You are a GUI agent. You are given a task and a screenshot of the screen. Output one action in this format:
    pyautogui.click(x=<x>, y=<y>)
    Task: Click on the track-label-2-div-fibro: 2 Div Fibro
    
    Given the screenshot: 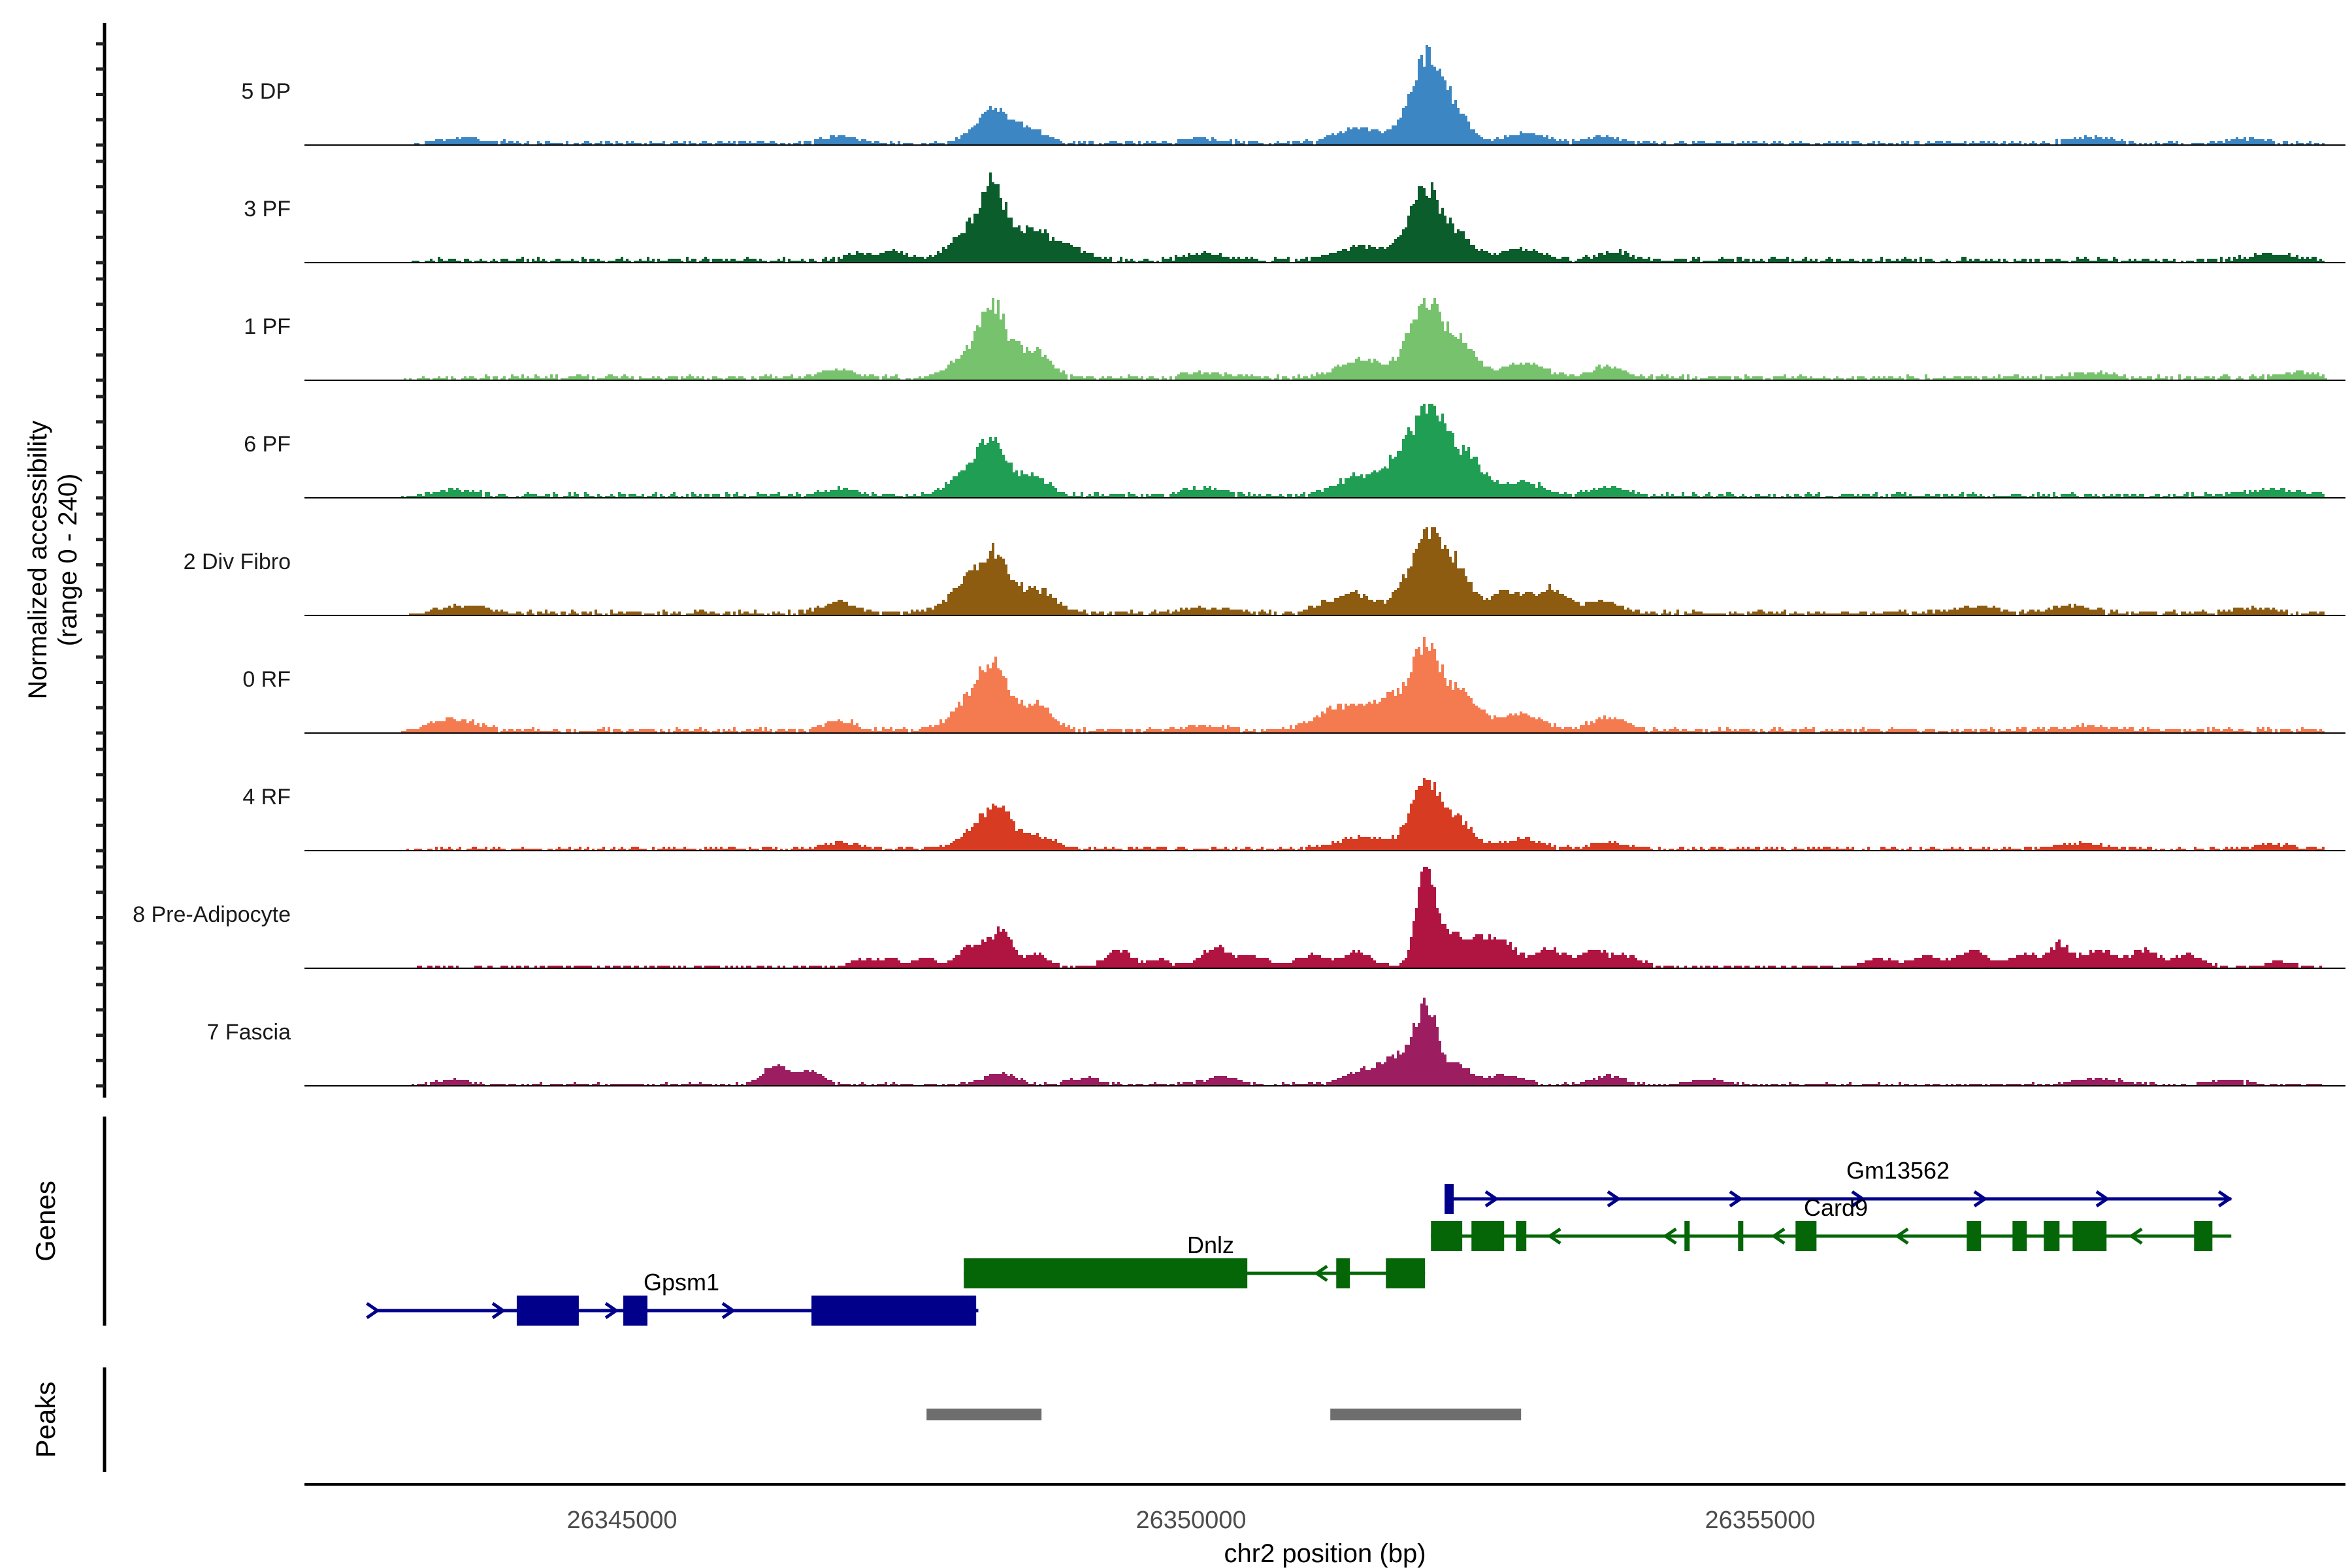 What is the action you would take?
    pyautogui.click(x=237, y=561)
    